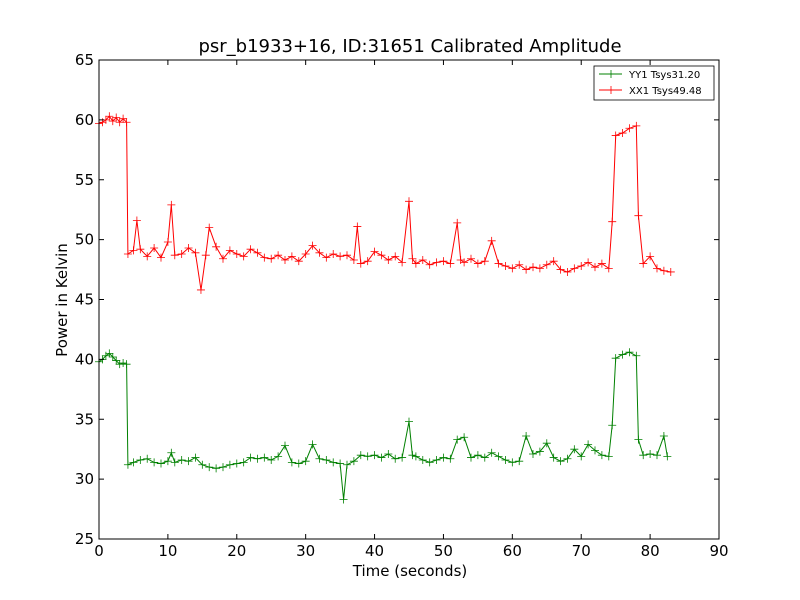 The width and height of the screenshot is (800, 600). Describe the element at coordinates (99, 551) in the screenshot. I see `x-tick-label: 0` at that location.